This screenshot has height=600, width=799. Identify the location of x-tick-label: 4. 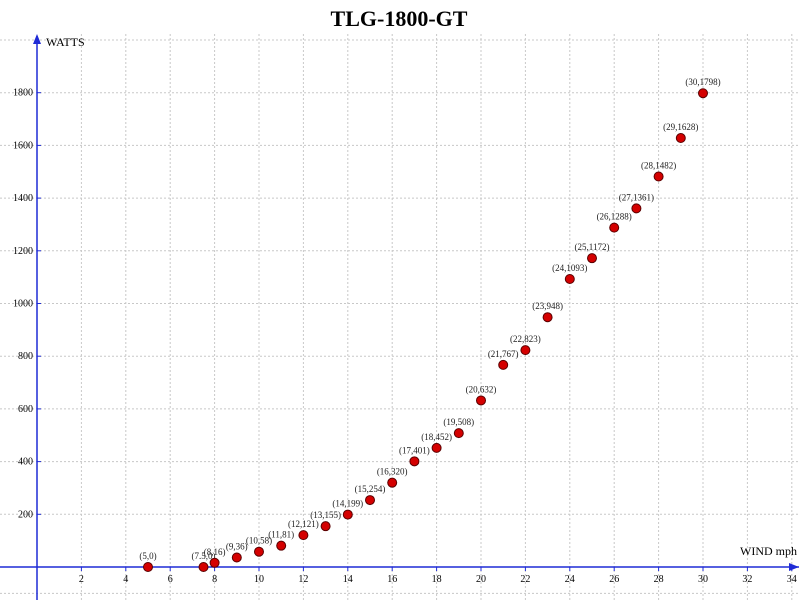
(125, 579).